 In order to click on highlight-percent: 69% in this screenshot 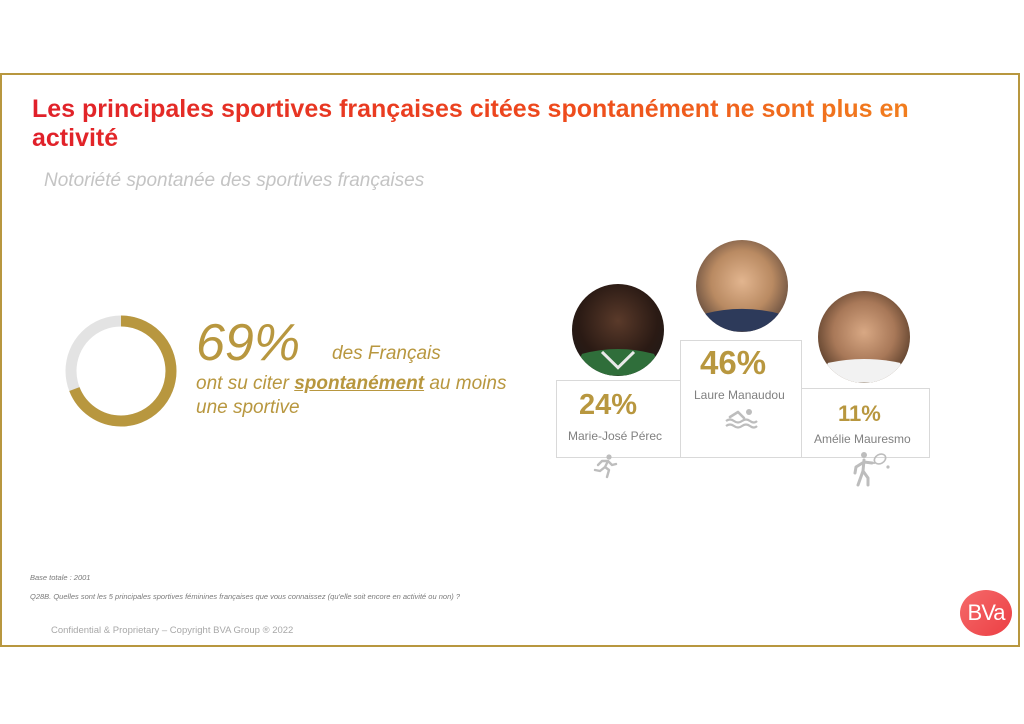, I will do `click(248, 343)`.